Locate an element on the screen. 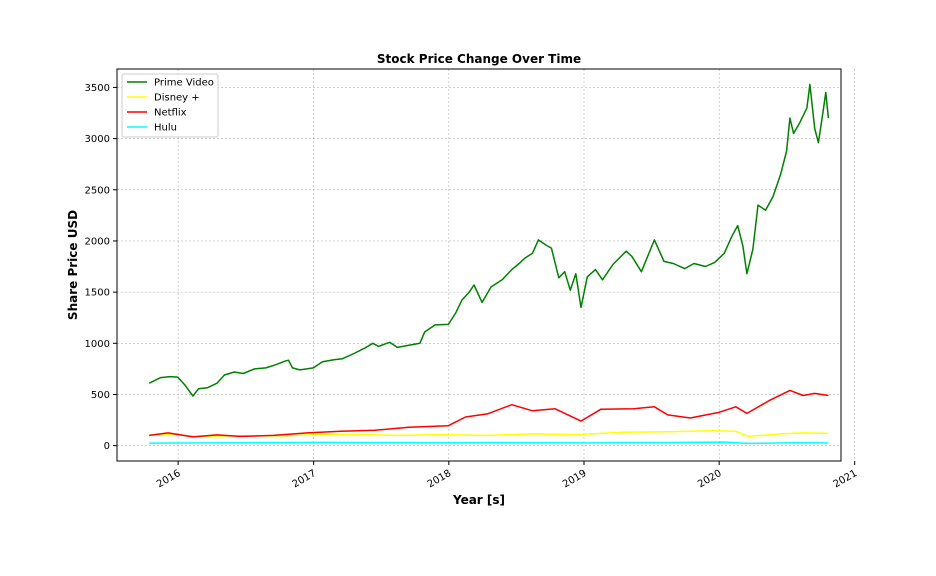 The image size is (936, 576). y-tick-label: 2500 is located at coordinates (97, 190).